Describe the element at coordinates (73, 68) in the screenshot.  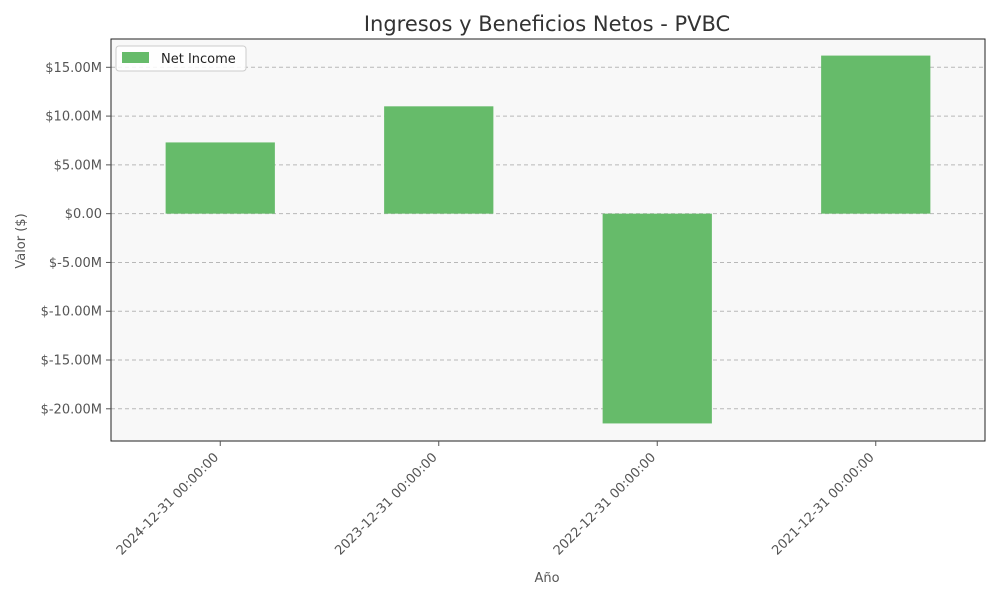
I see `y-tick-label: $15.00M` at that location.